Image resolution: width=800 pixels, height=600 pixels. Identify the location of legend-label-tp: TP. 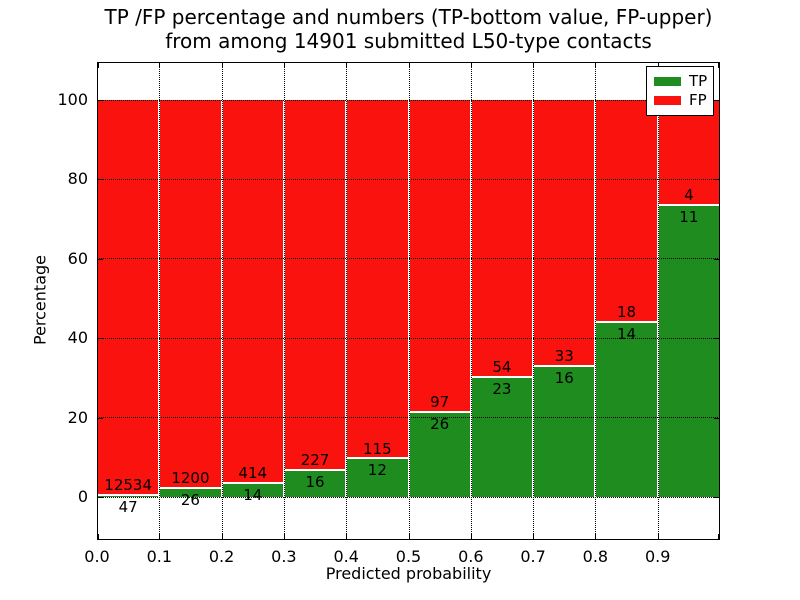
(698, 81).